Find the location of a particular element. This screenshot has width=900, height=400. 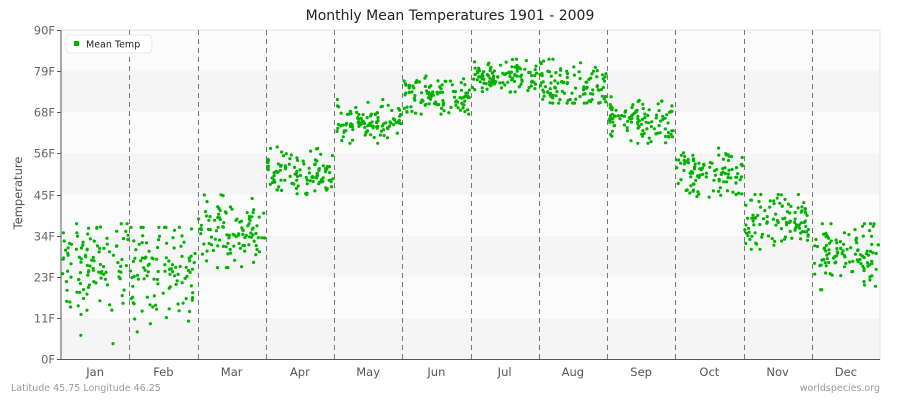

y-tick-label: 23F is located at coordinates (44, 278).